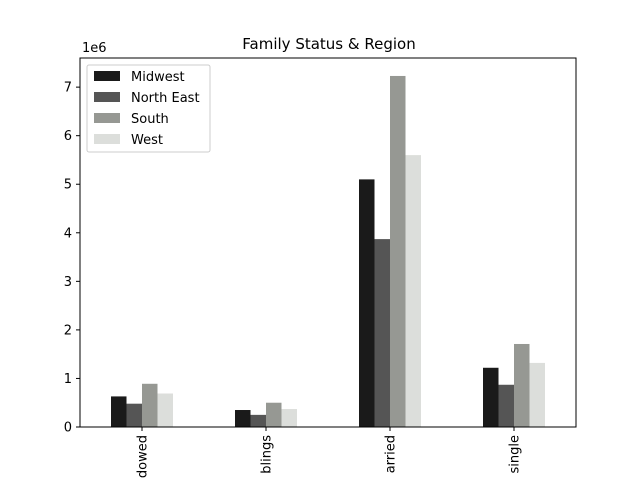 The image size is (640, 480). What do you see at coordinates (491, 397) in the screenshot?
I see `bar-midwest-single` at bounding box center [491, 397].